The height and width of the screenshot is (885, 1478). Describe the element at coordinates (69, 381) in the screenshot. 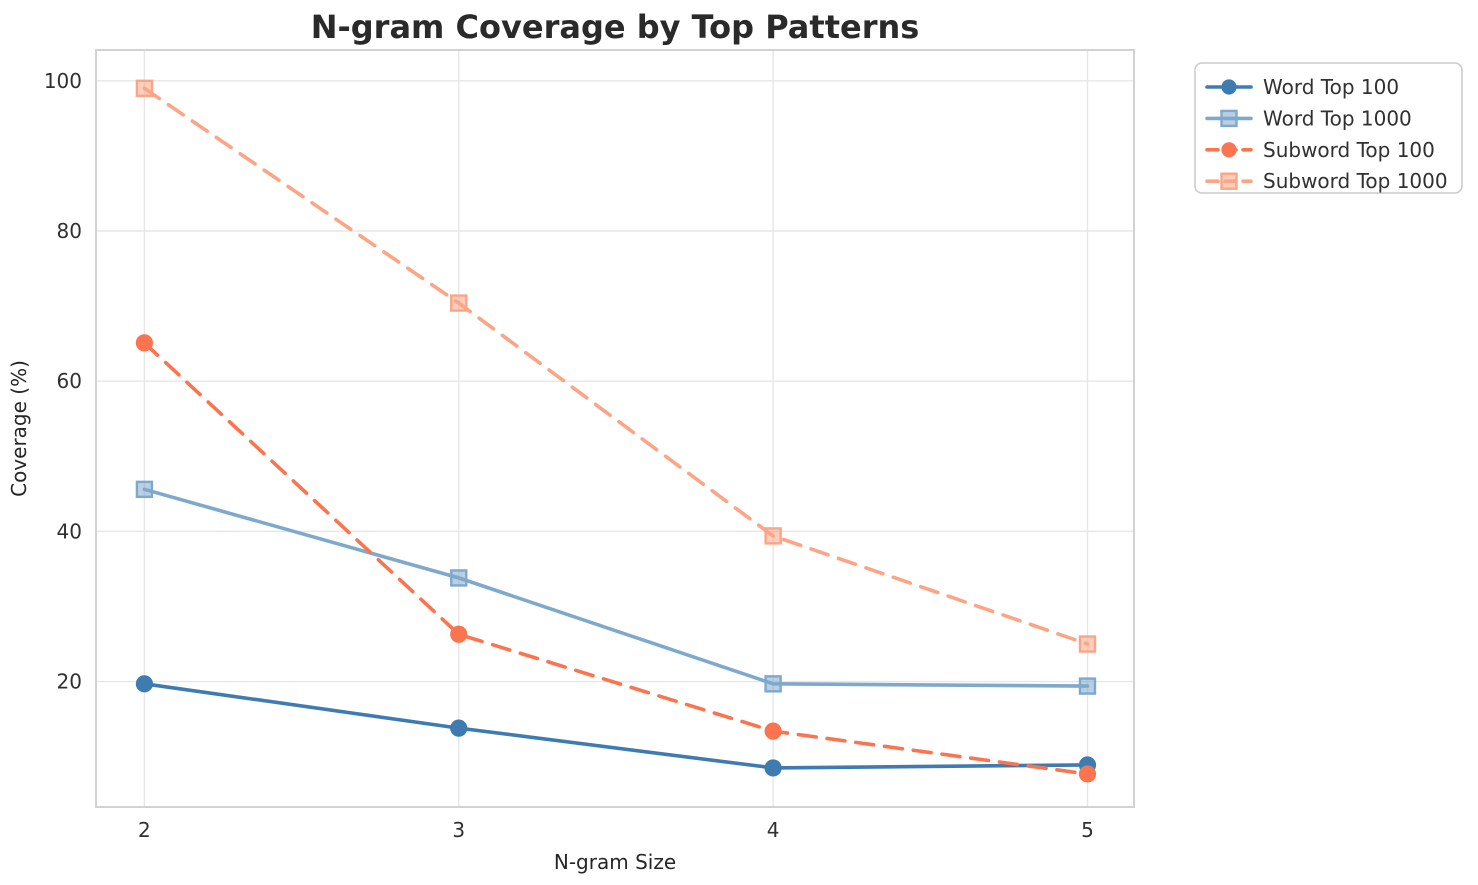

I see `y-tick-label: 60` at that location.